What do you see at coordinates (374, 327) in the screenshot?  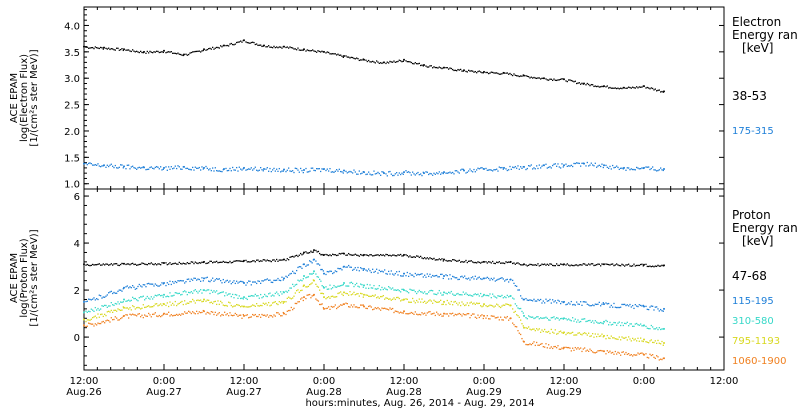 I see `series-1060-1900` at bounding box center [374, 327].